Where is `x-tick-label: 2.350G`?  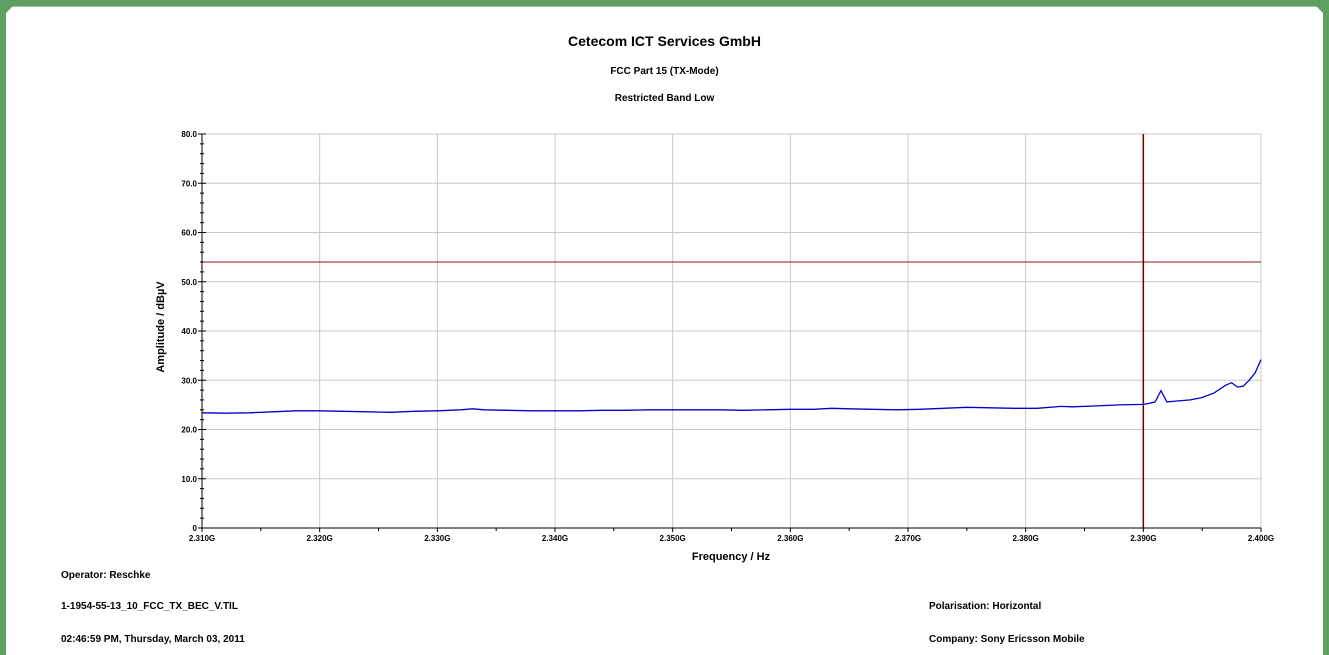 x-tick-label: 2.350G is located at coordinates (673, 538).